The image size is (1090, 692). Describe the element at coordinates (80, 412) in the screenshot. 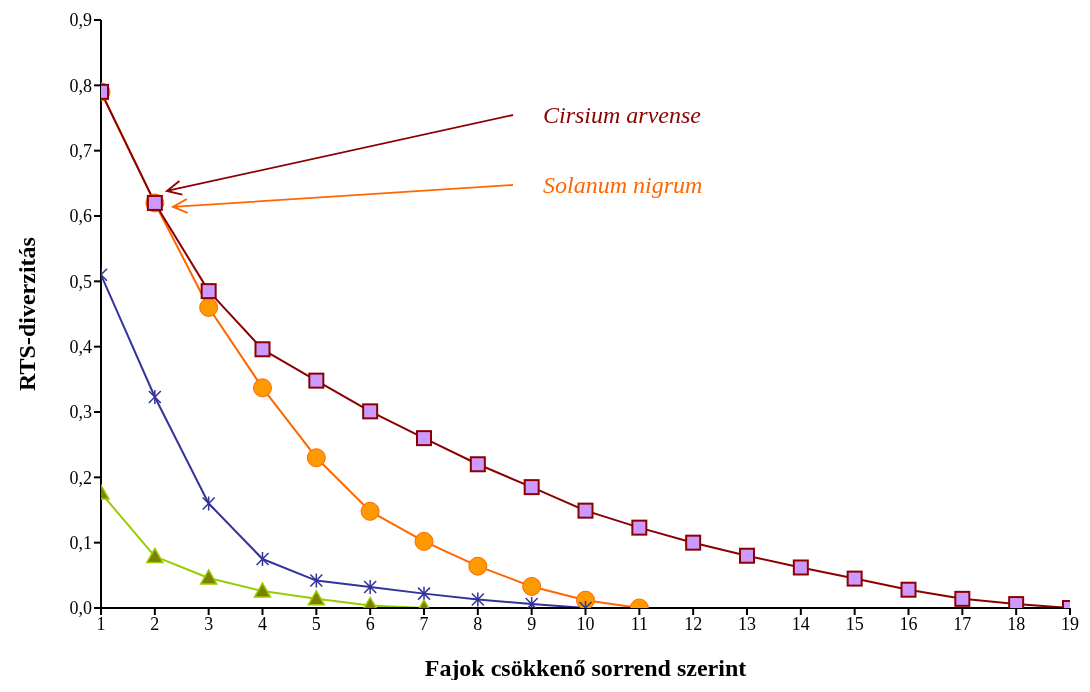

I see `y-tick-label: 0,3` at that location.